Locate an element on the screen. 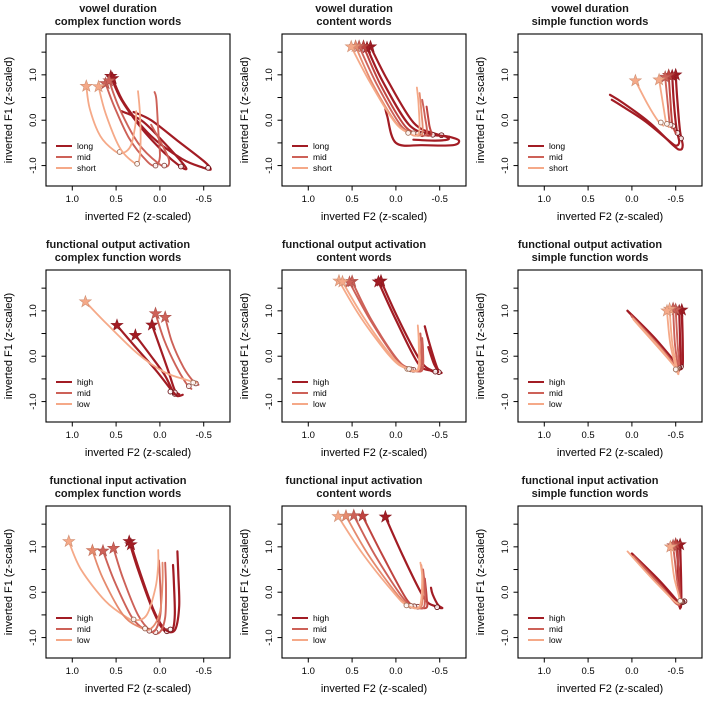 The height and width of the screenshot is (709, 708). subplot-title-line1: vowel duration is located at coordinates (590, 9).